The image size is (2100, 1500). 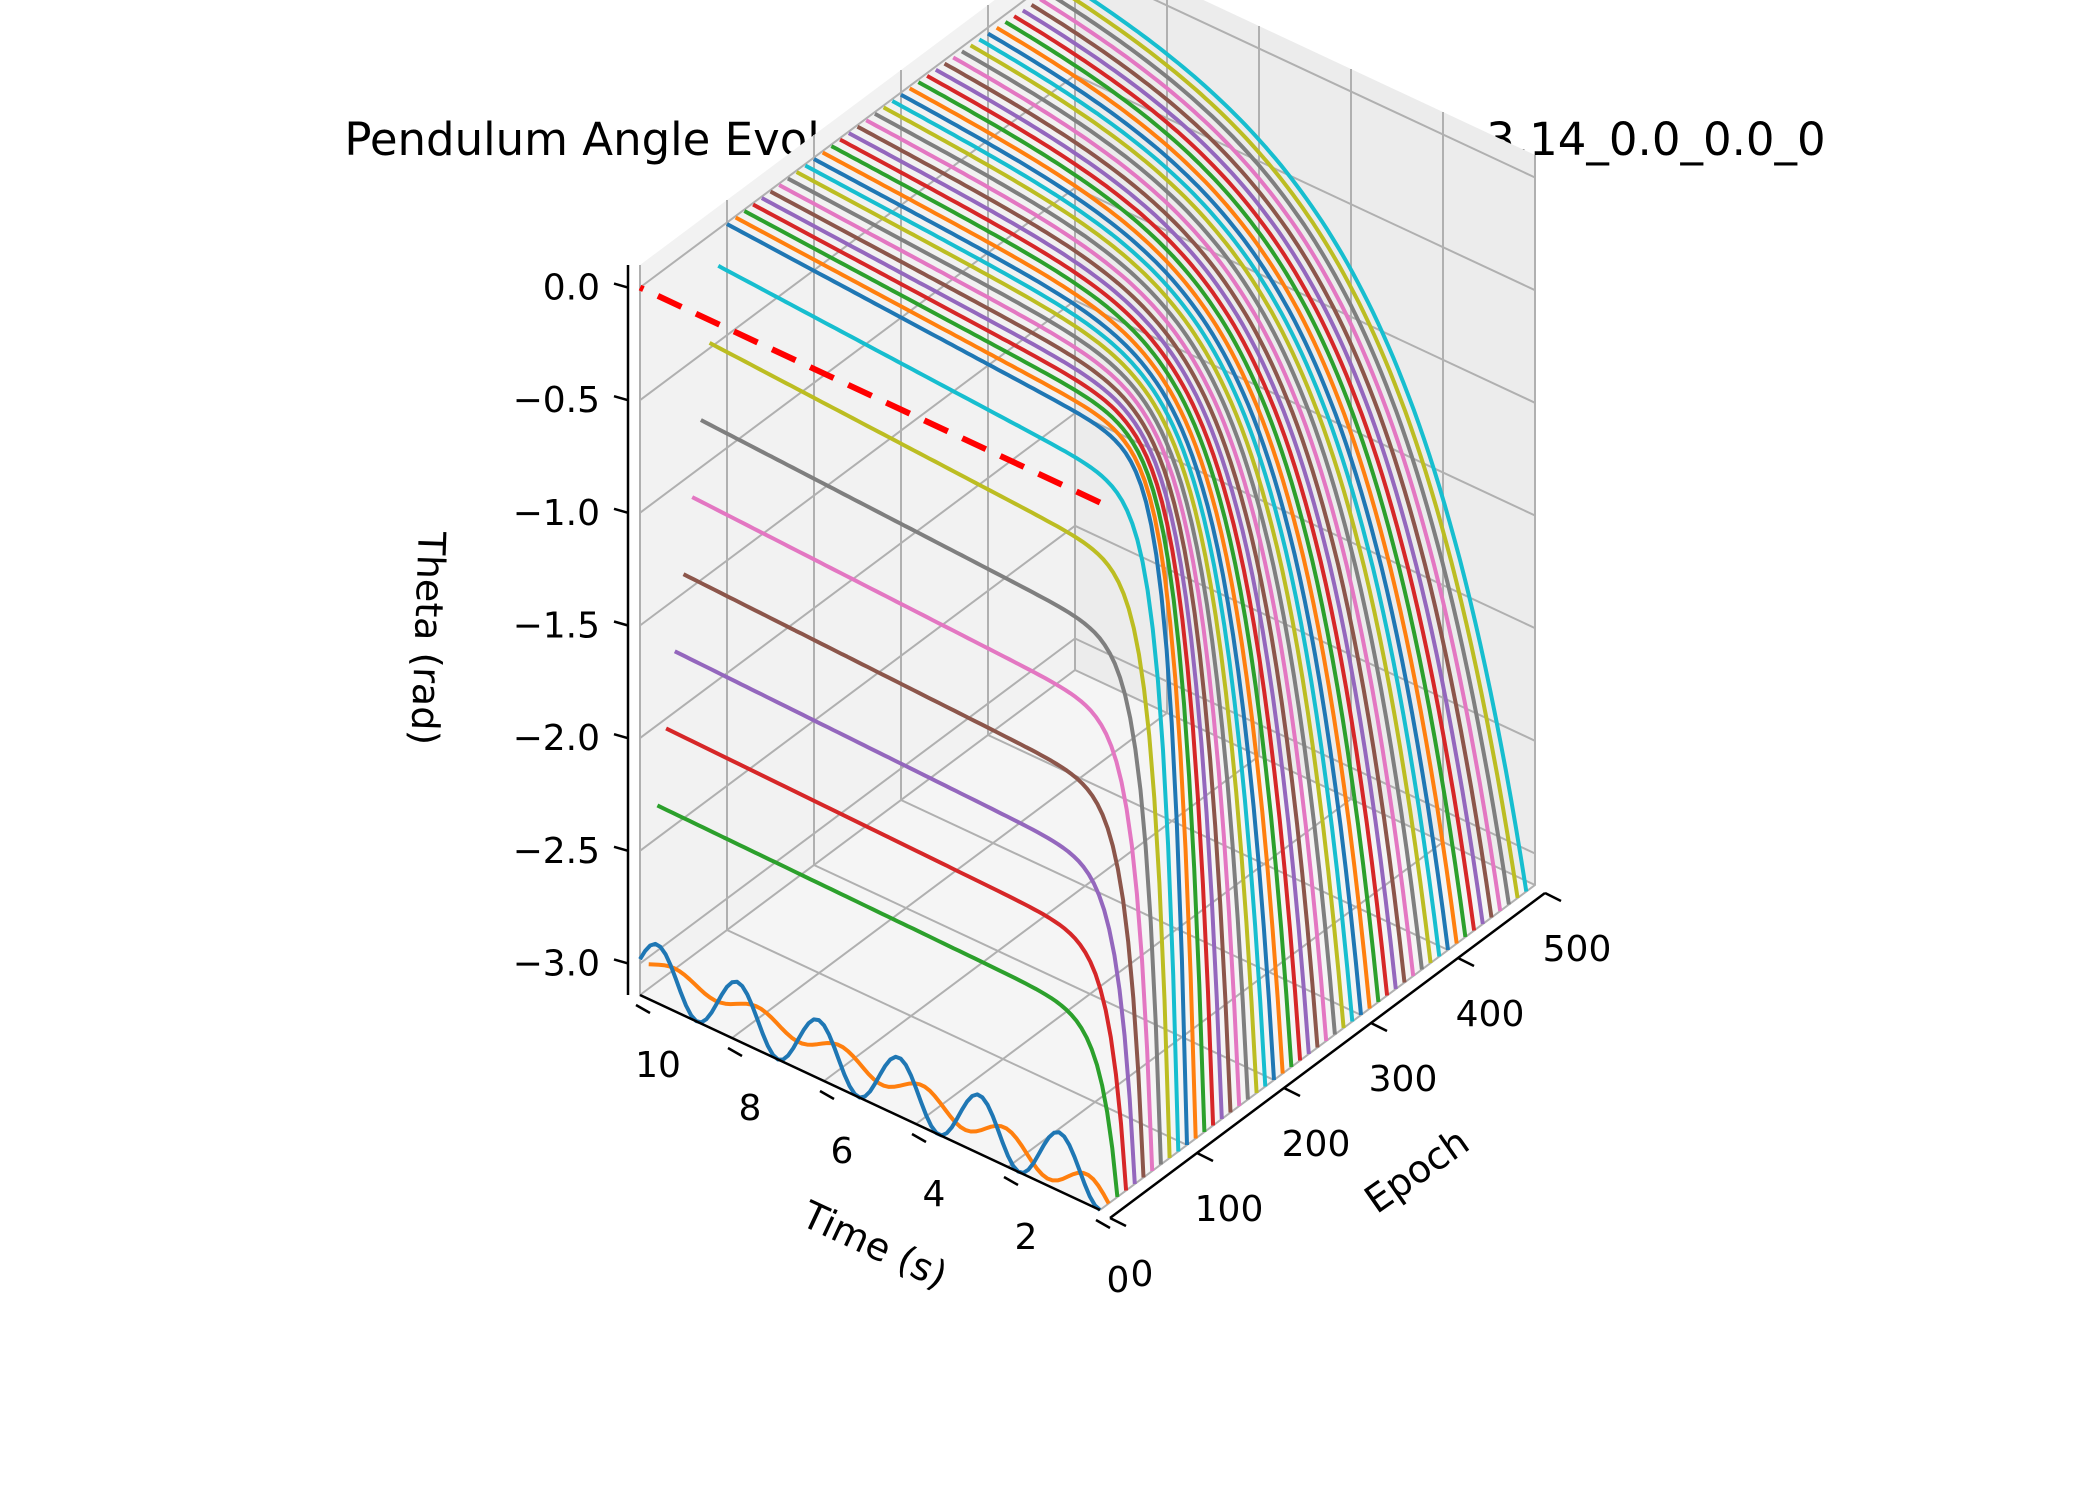 What do you see at coordinates (556, 400) in the screenshot?
I see `z-tick-label: −0.5` at bounding box center [556, 400].